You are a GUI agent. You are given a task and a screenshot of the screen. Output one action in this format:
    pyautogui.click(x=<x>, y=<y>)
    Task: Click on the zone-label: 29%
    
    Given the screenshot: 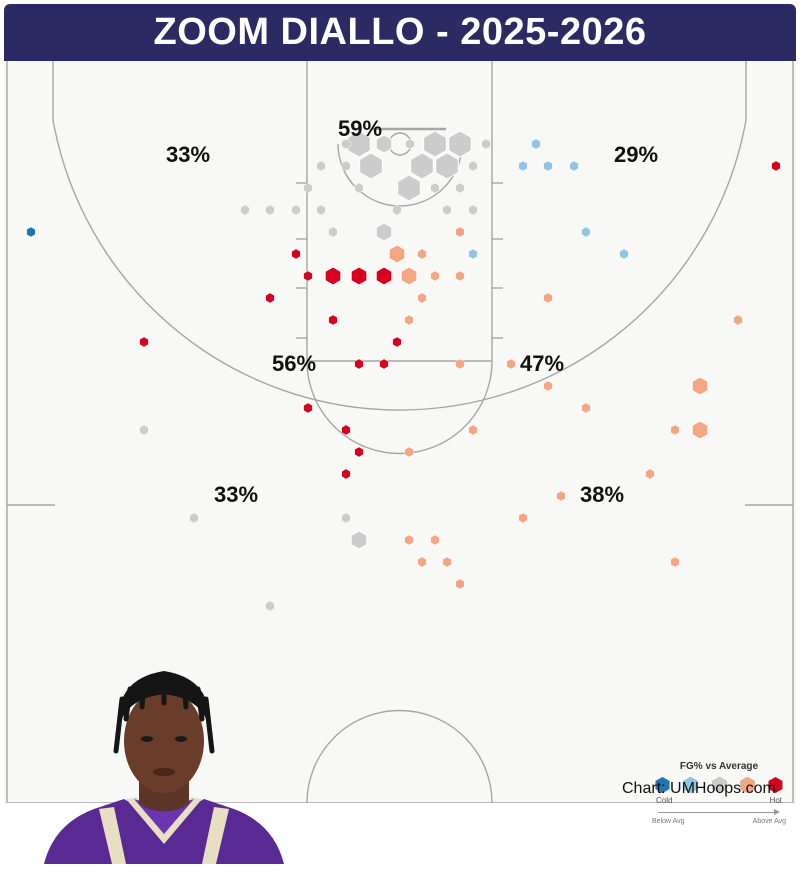 What is the action you would take?
    pyautogui.click(x=636, y=154)
    